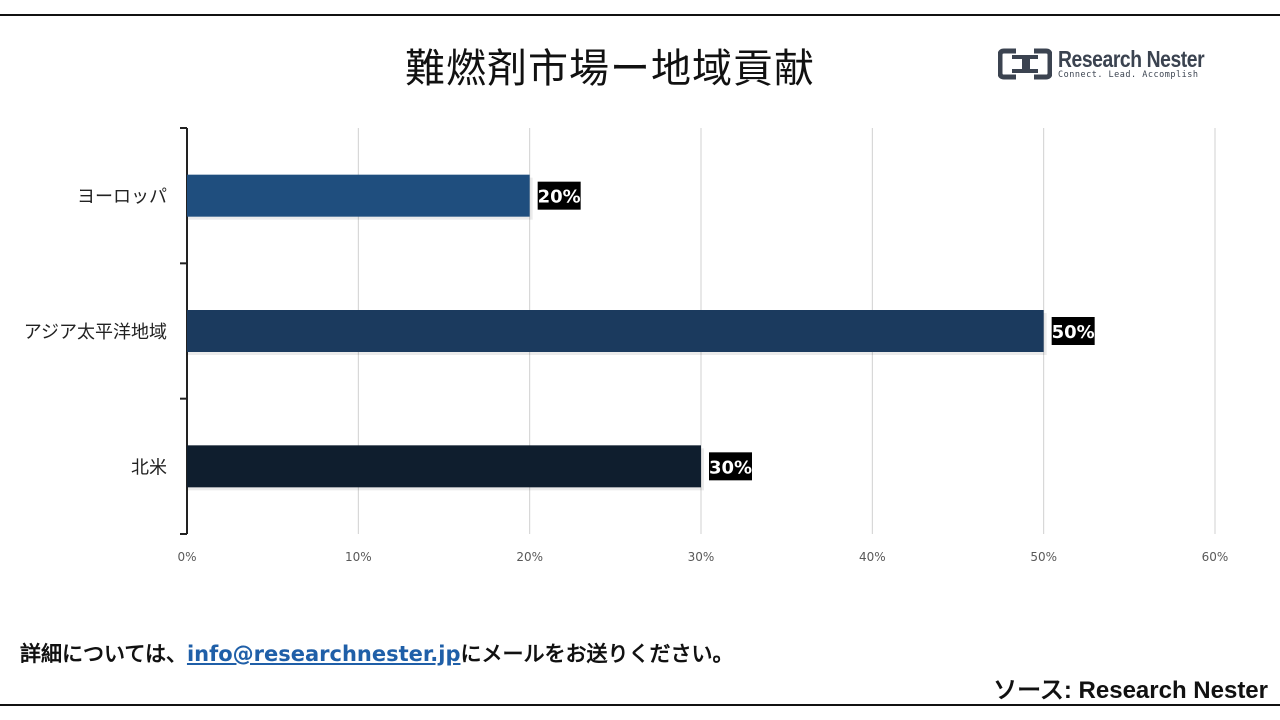  I want to click on data-label: 20%, so click(559, 197).